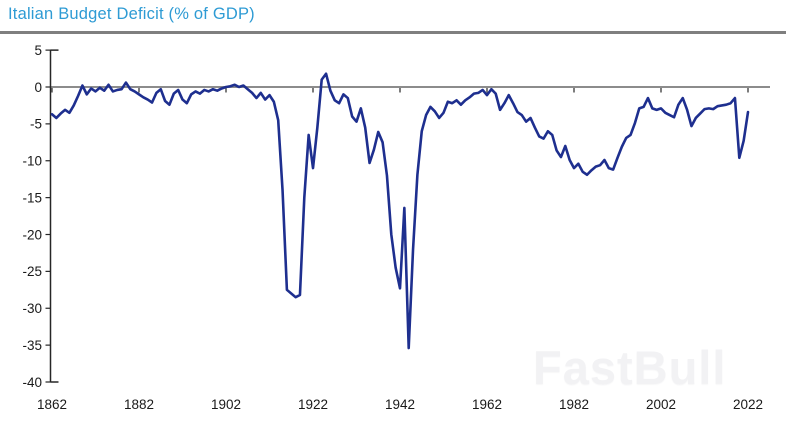  I want to click on title-underline, so click(393, 32).